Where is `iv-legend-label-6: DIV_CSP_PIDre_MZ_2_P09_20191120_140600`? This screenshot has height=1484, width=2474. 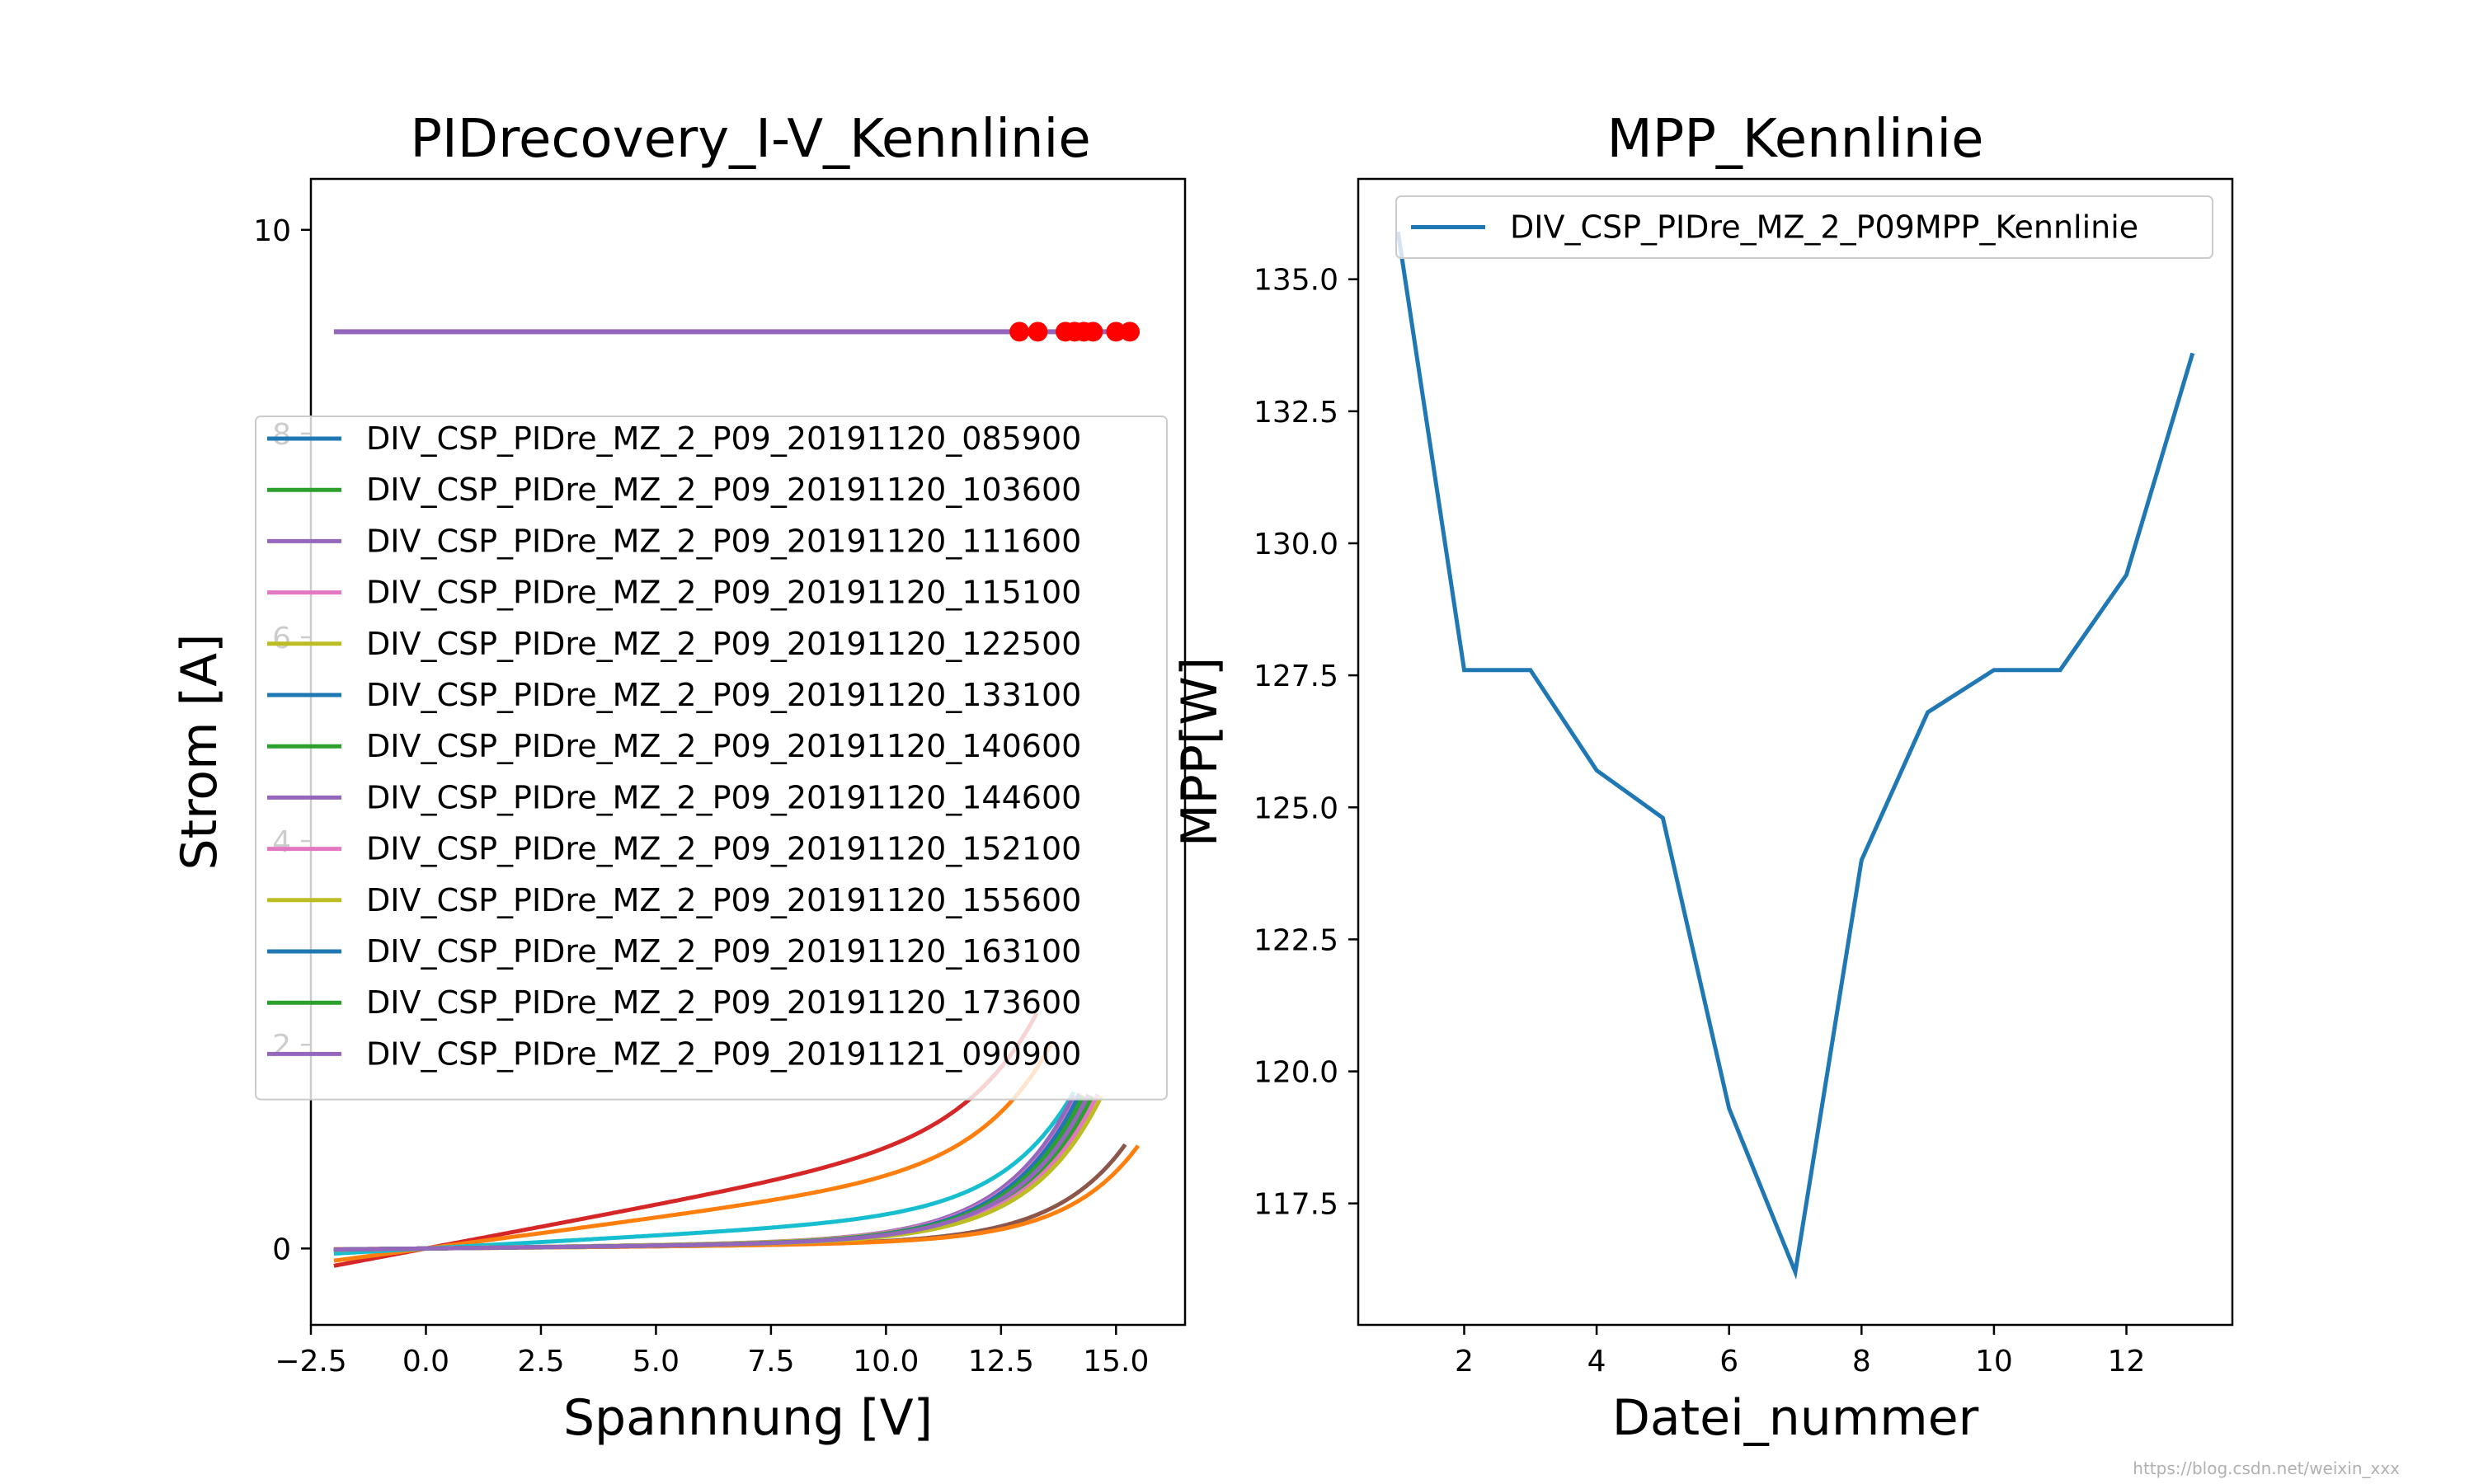
iv-legend-label-6: DIV_CSP_PIDre_MZ_2_P09_20191120_140600 is located at coordinates (723, 746).